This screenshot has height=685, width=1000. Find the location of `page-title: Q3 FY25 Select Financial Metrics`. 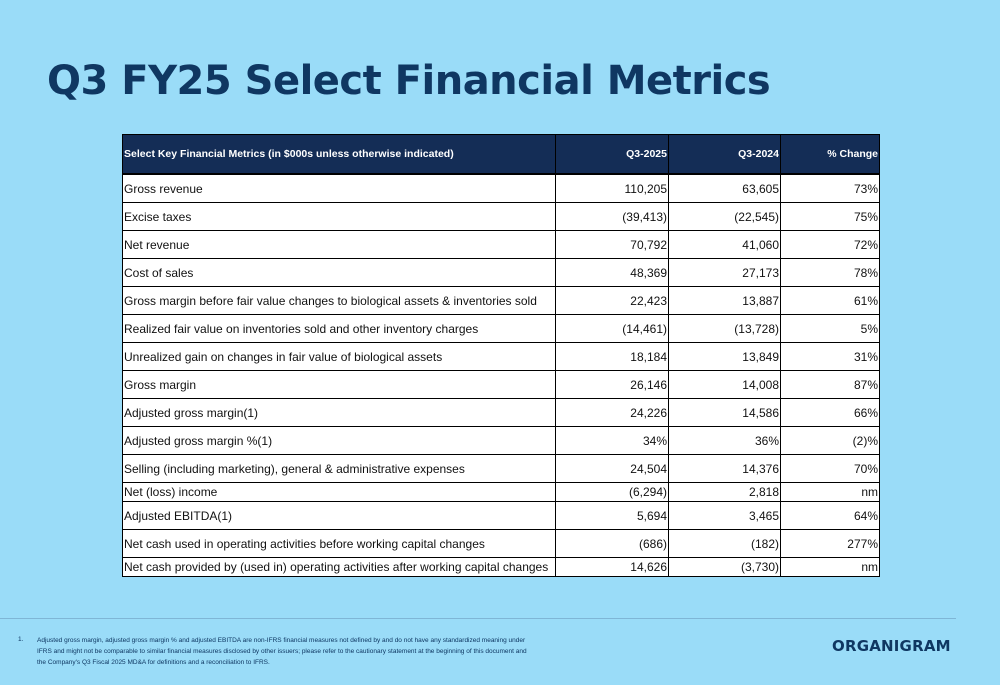

page-title: Q3 FY25 Select Financial Metrics is located at coordinates (409, 81).